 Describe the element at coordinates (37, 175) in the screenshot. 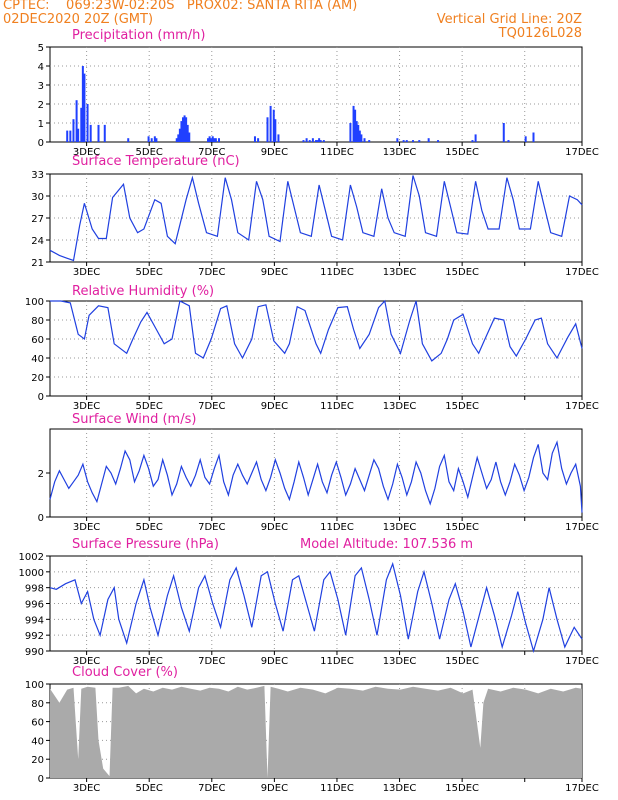

I see `y-tick-label: 33` at that location.